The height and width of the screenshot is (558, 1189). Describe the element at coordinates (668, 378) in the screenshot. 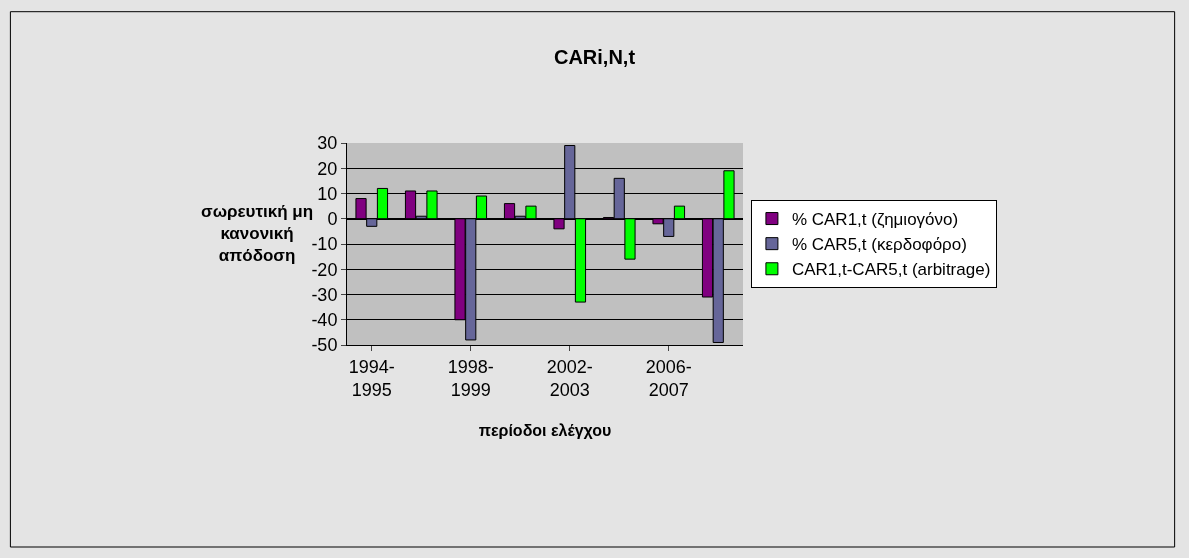

I see `x-tick-label: 2006- 2007` at that location.